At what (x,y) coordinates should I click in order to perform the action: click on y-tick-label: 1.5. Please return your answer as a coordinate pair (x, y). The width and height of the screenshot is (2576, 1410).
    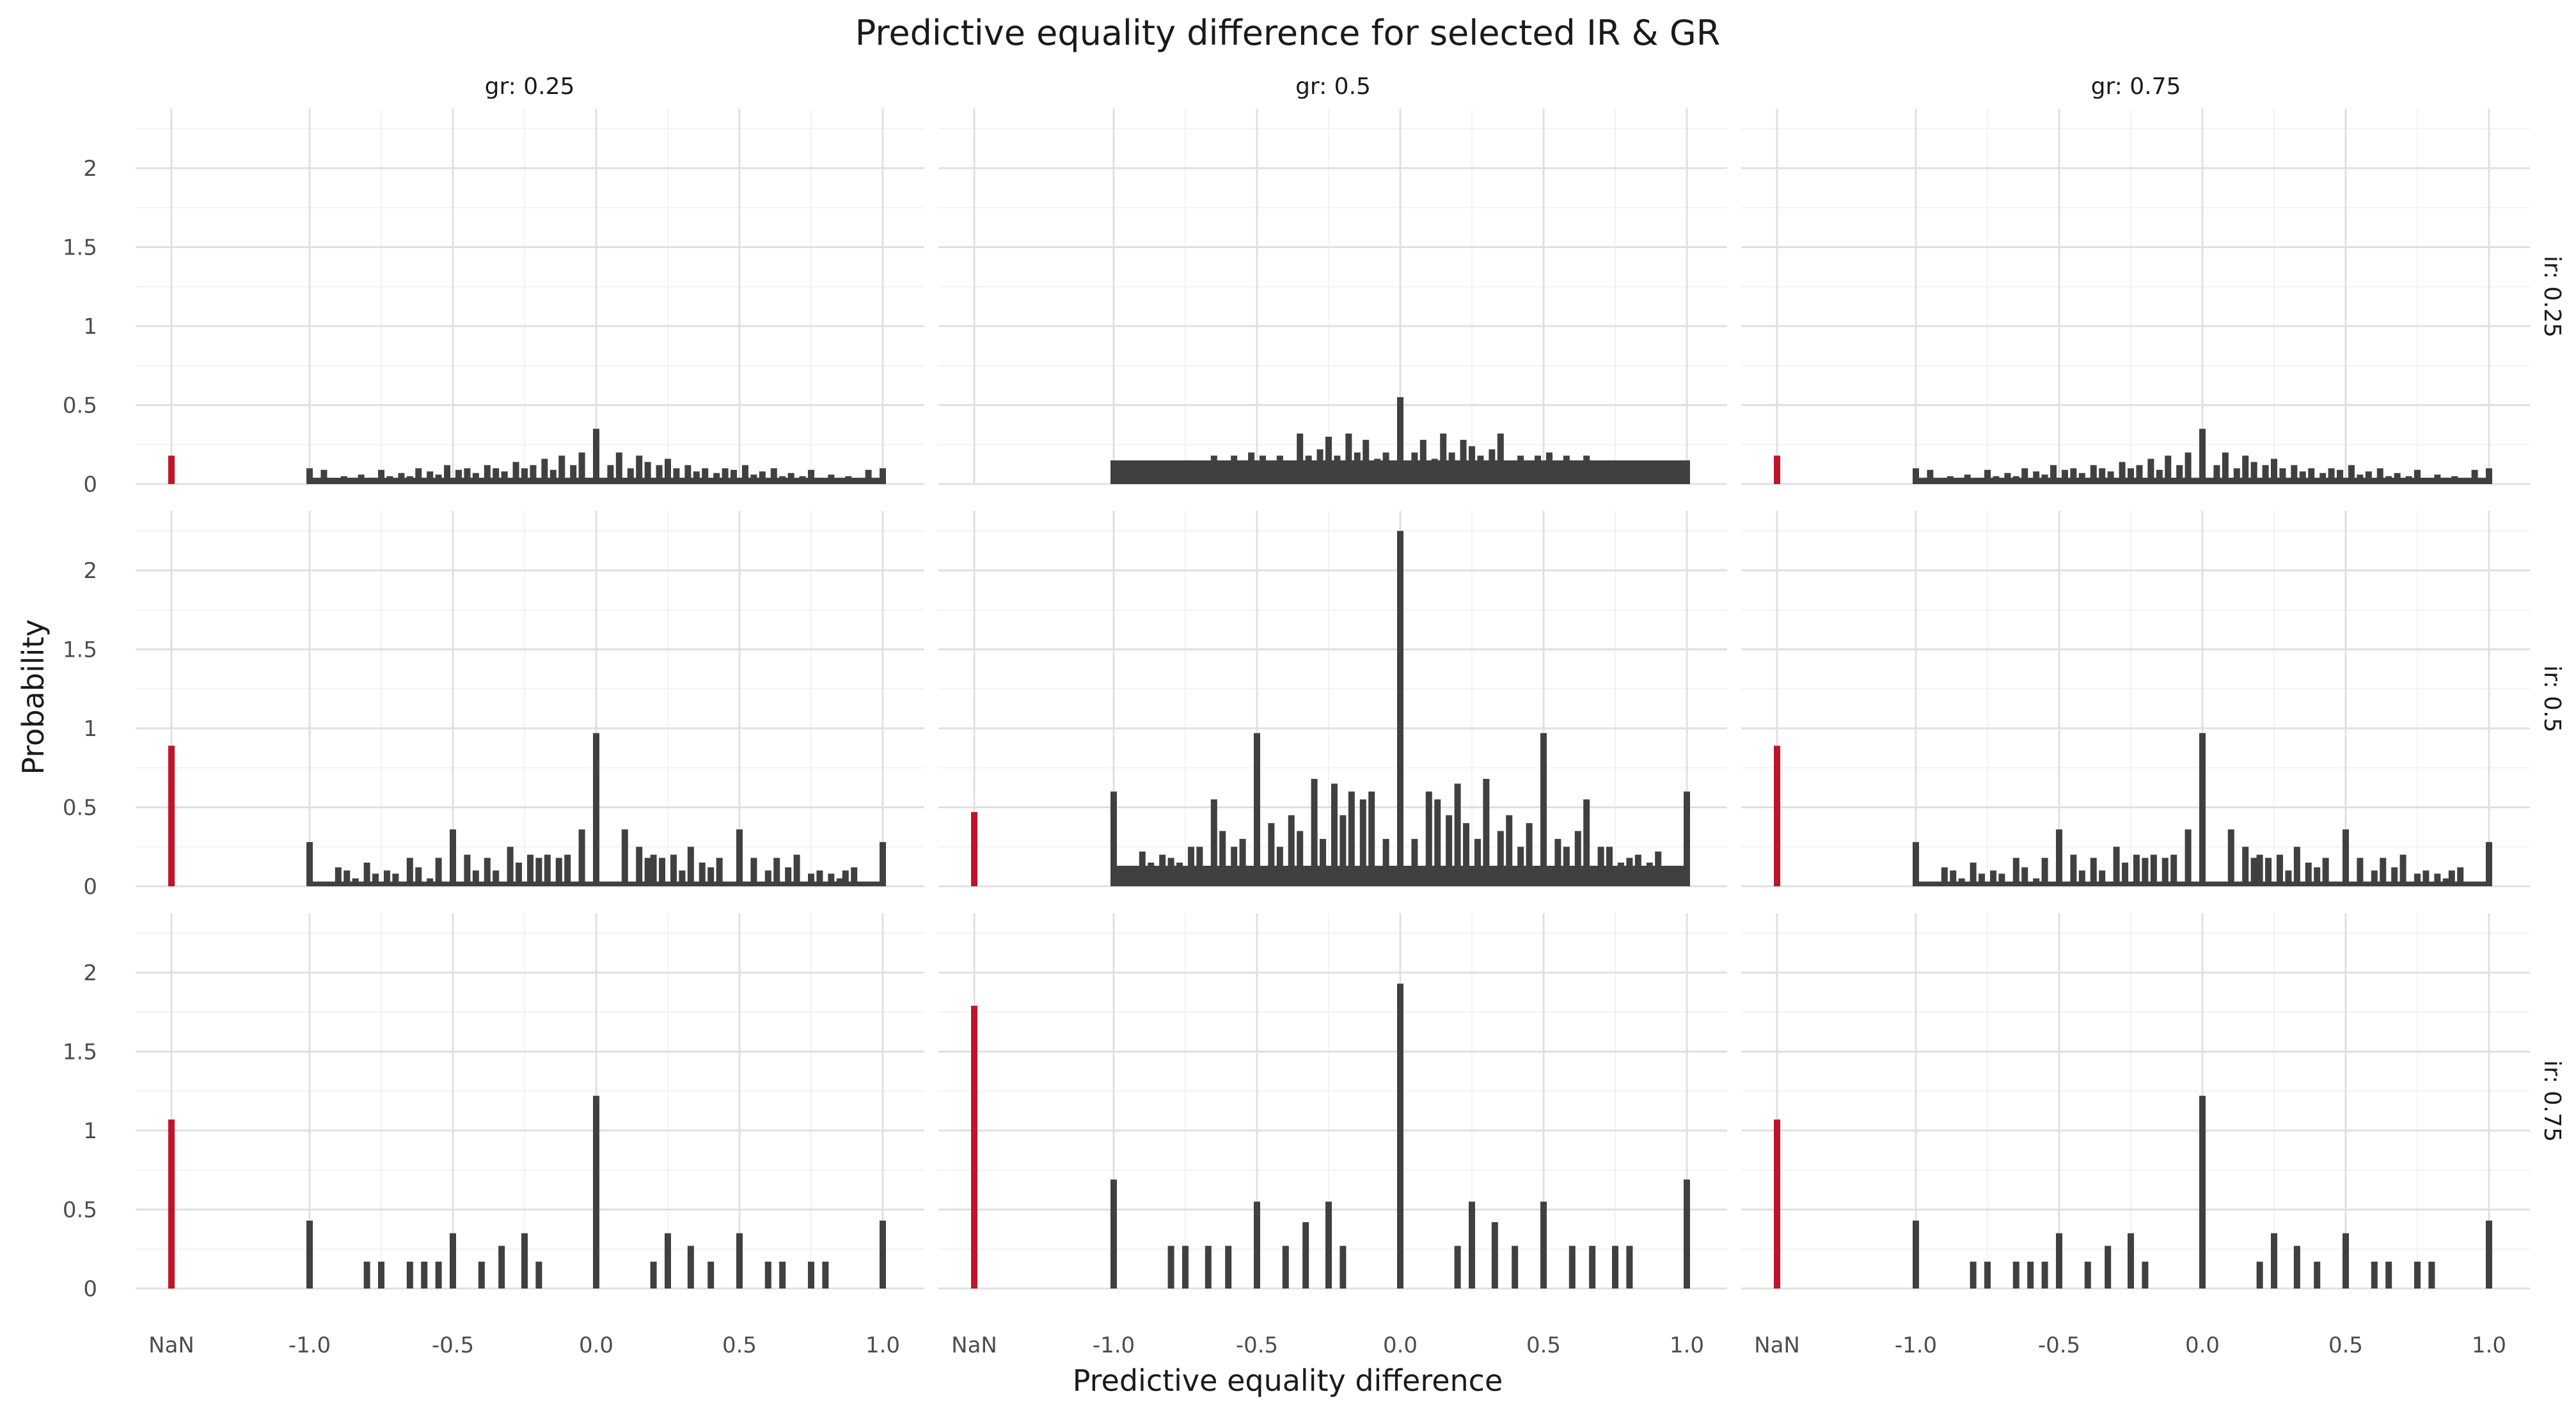
    Looking at the image, I should click on (80, 248).